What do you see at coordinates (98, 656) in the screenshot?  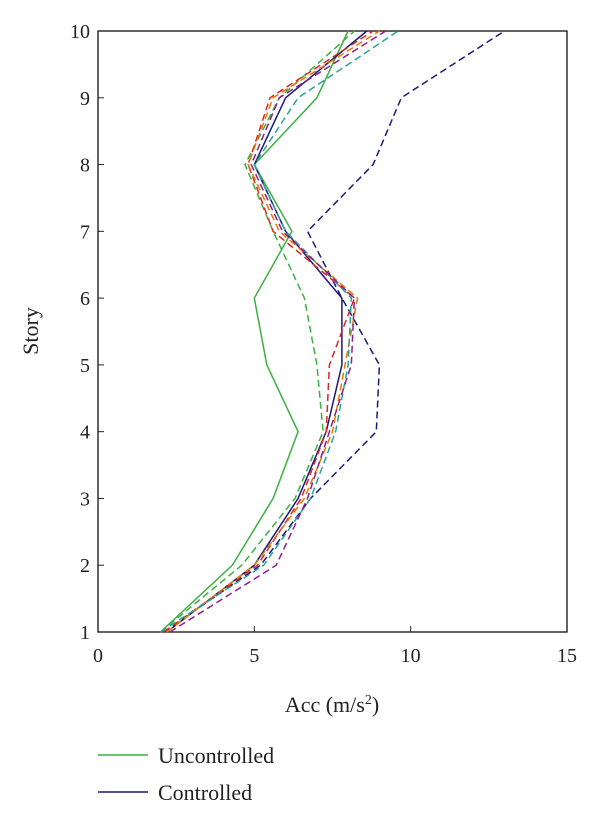 I see `x-tick-label: 0` at bounding box center [98, 656].